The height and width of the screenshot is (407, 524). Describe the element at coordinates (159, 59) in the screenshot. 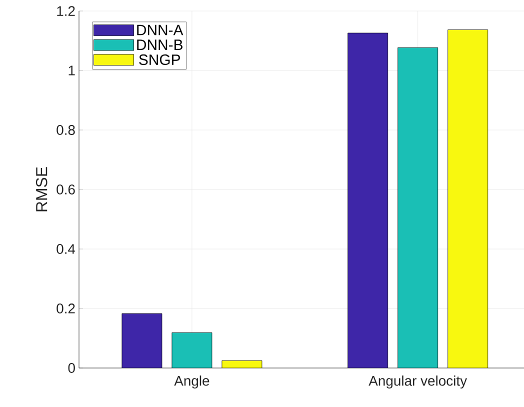

I see `legend-label: SNGP` at that location.